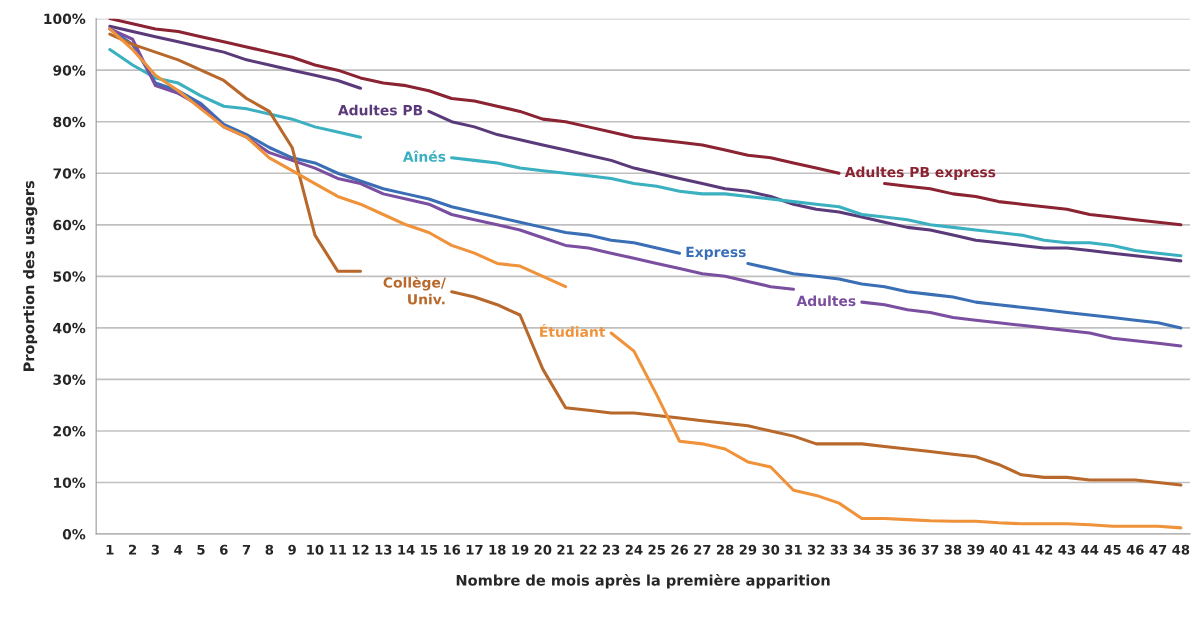  I want to click on x-tick-label: 48, so click(1181, 549).